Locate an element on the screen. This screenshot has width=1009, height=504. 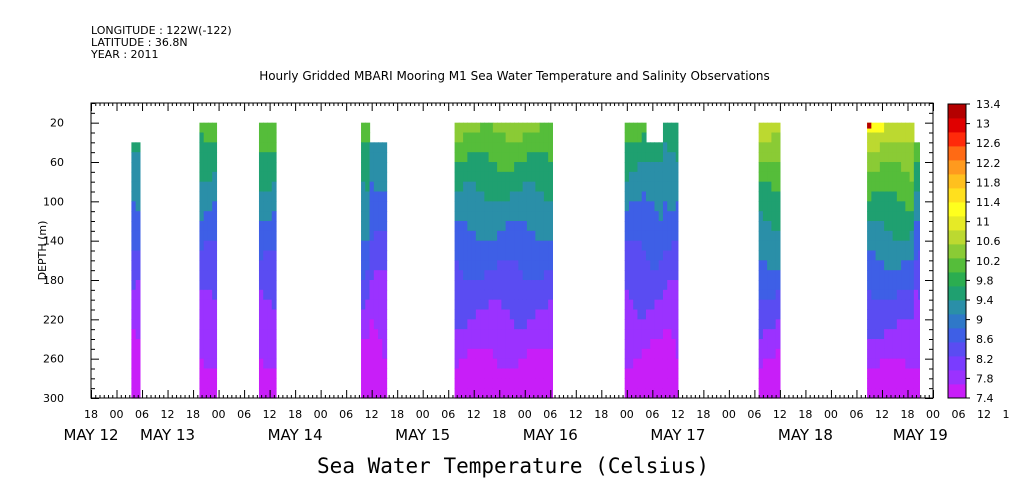
x-tick-label: 06 is located at coordinates (448, 414).